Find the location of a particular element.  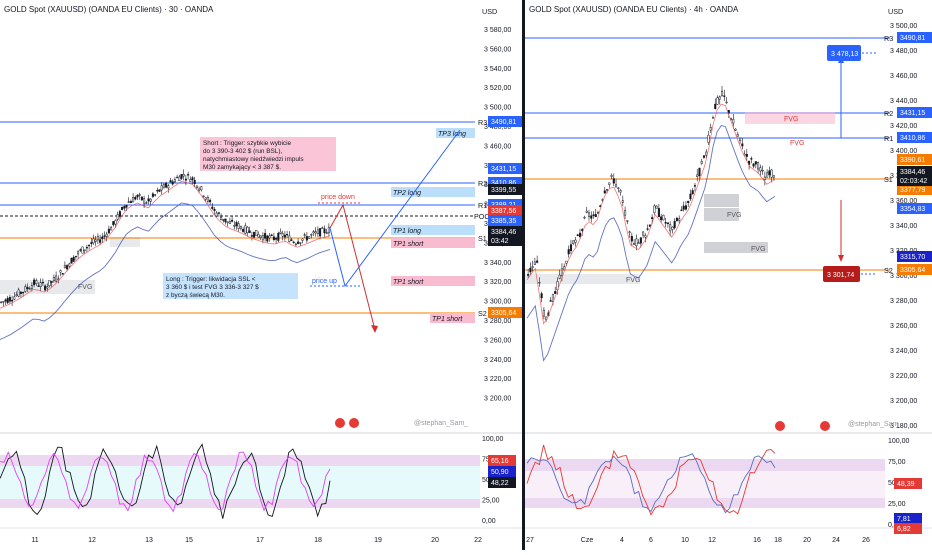

pane-divider is located at coordinates (523, 275).